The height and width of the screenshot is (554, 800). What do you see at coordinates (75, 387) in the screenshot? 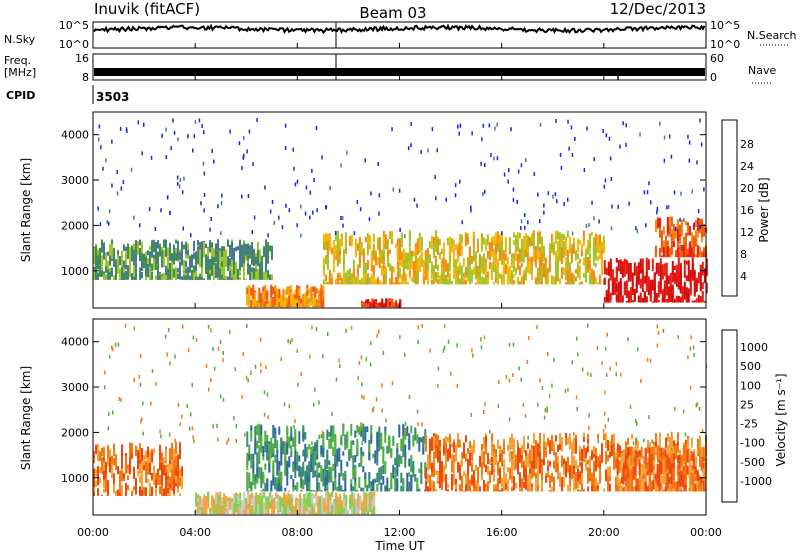
I see `y-tick-label: 3000` at bounding box center [75, 387].